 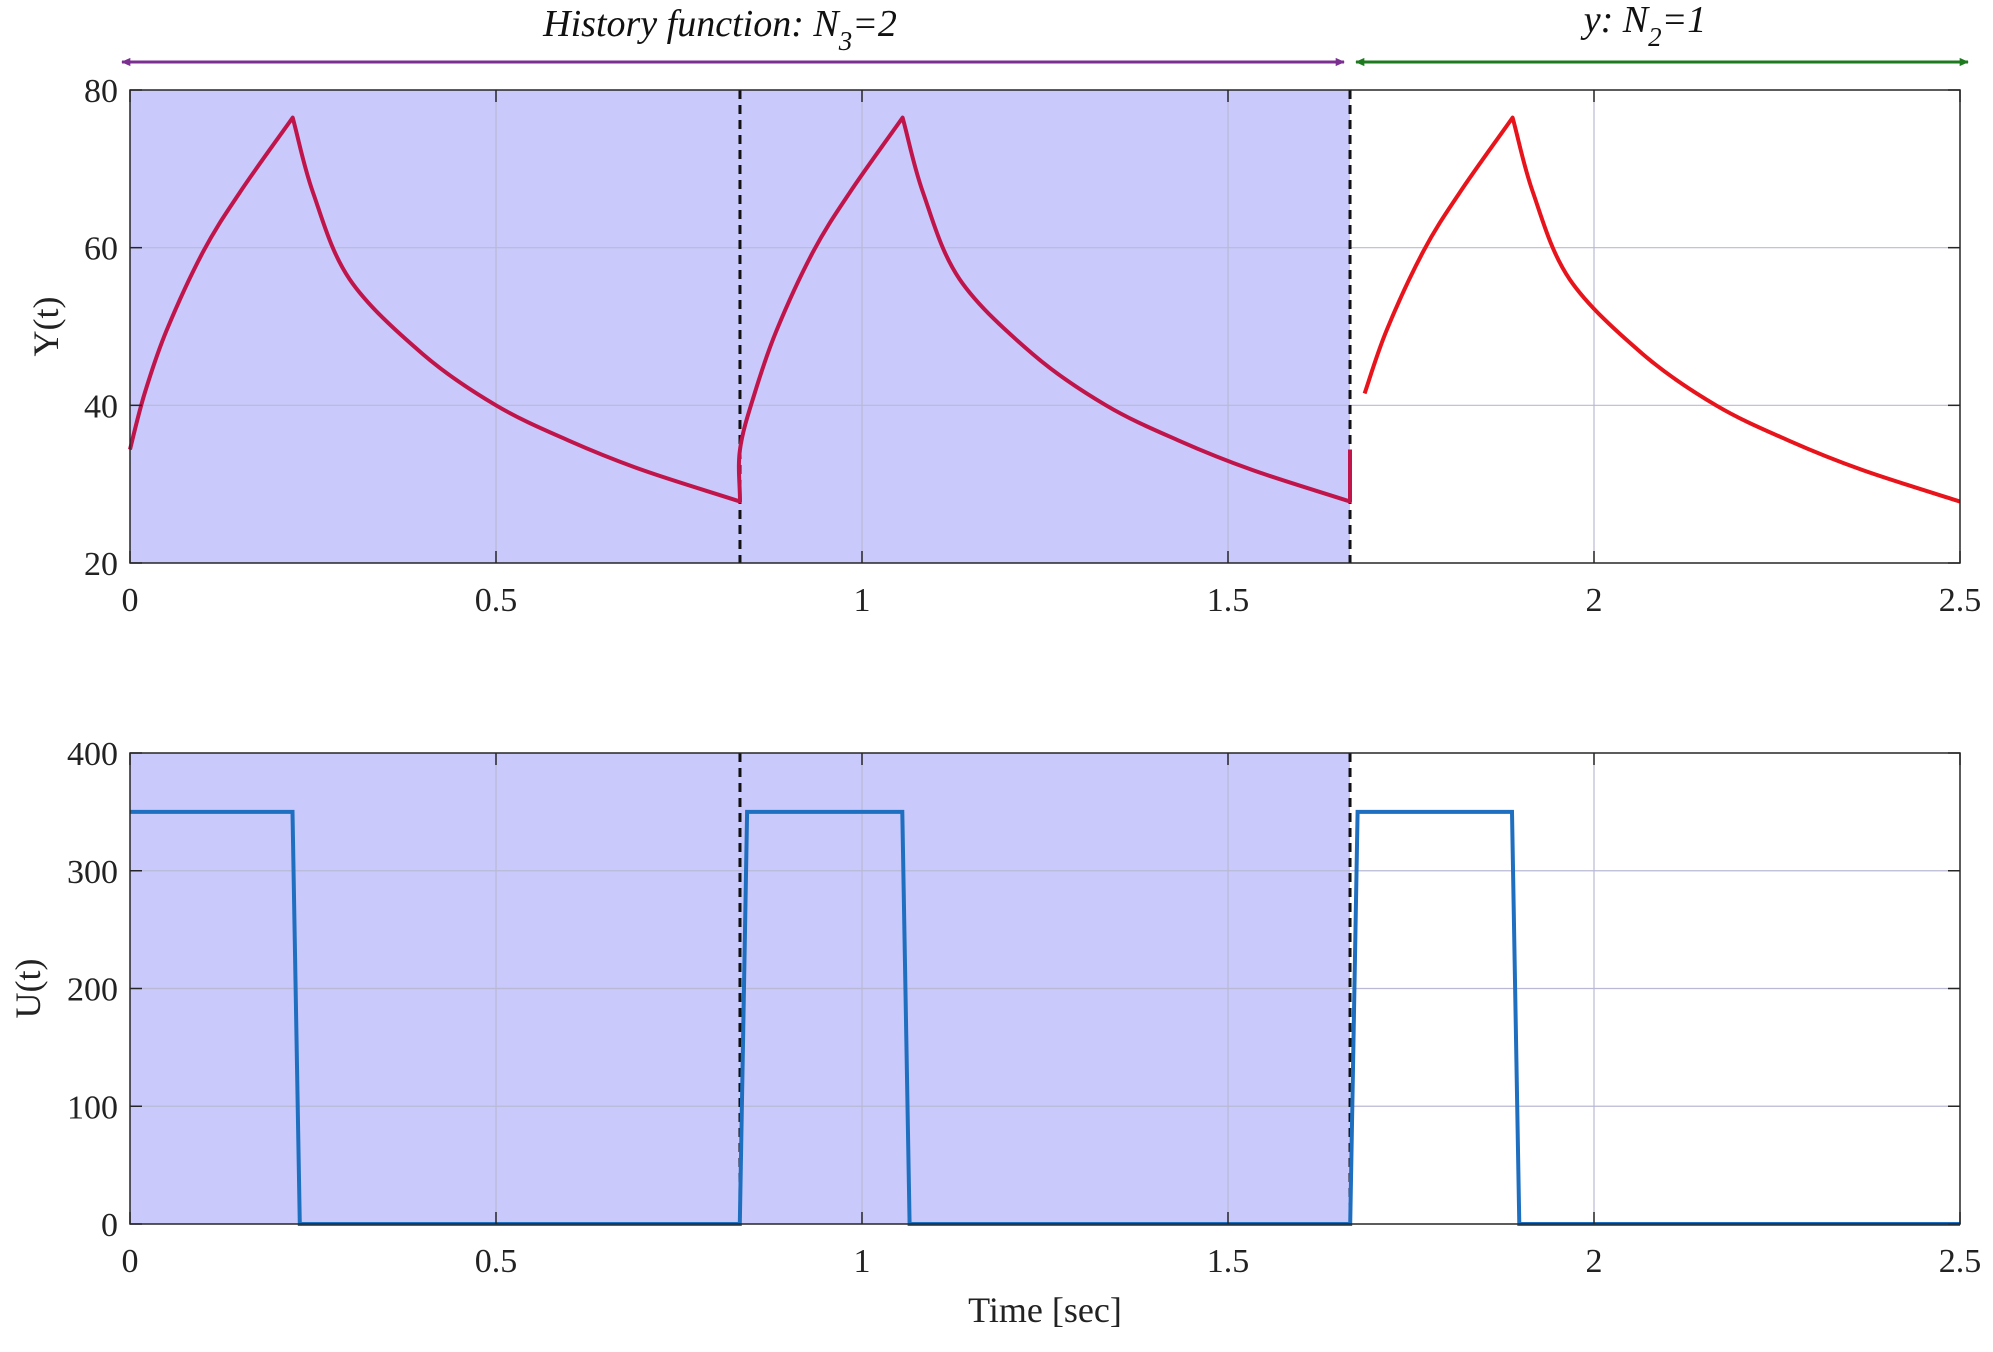 I want to click on y-tick-label: 60, so click(x=101, y=249).